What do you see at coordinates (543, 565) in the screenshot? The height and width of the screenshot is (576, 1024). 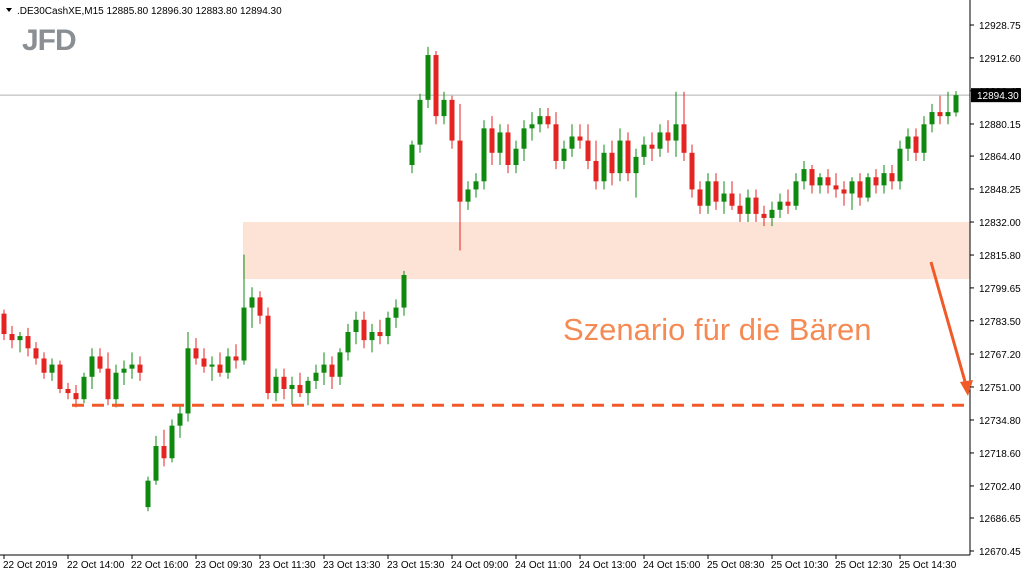 I see `x-tick-label: 24 Oct 11:00` at bounding box center [543, 565].